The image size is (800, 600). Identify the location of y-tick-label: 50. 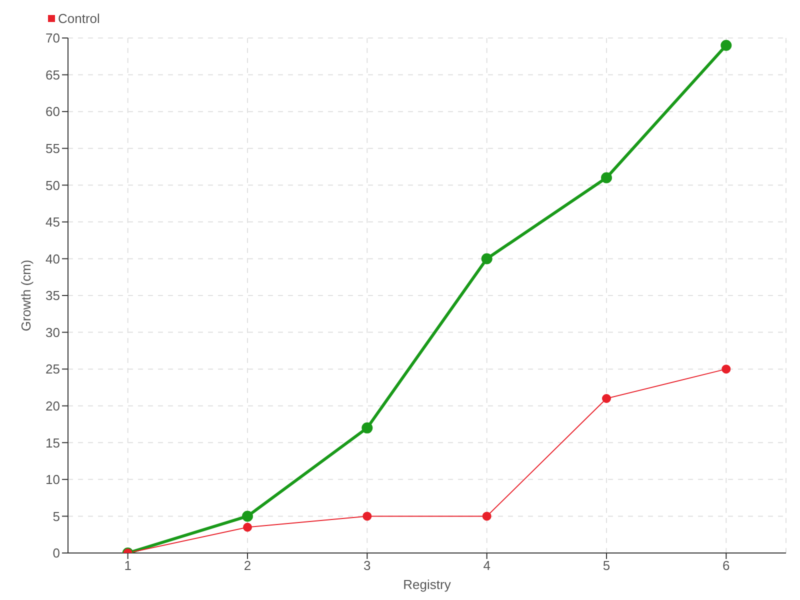
(53, 185).